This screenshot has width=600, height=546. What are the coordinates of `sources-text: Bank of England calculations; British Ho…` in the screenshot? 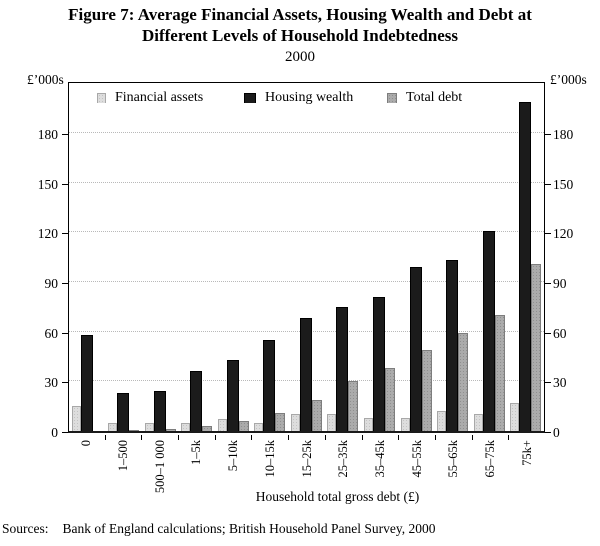 It's located at (249, 528).